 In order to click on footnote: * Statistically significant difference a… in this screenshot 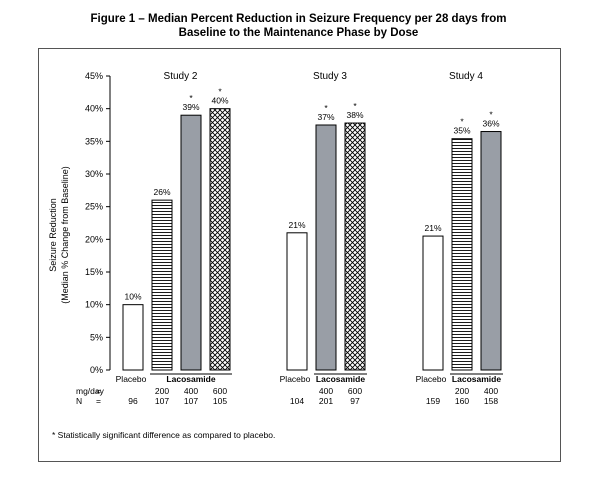, I will do `click(163, 435)`.